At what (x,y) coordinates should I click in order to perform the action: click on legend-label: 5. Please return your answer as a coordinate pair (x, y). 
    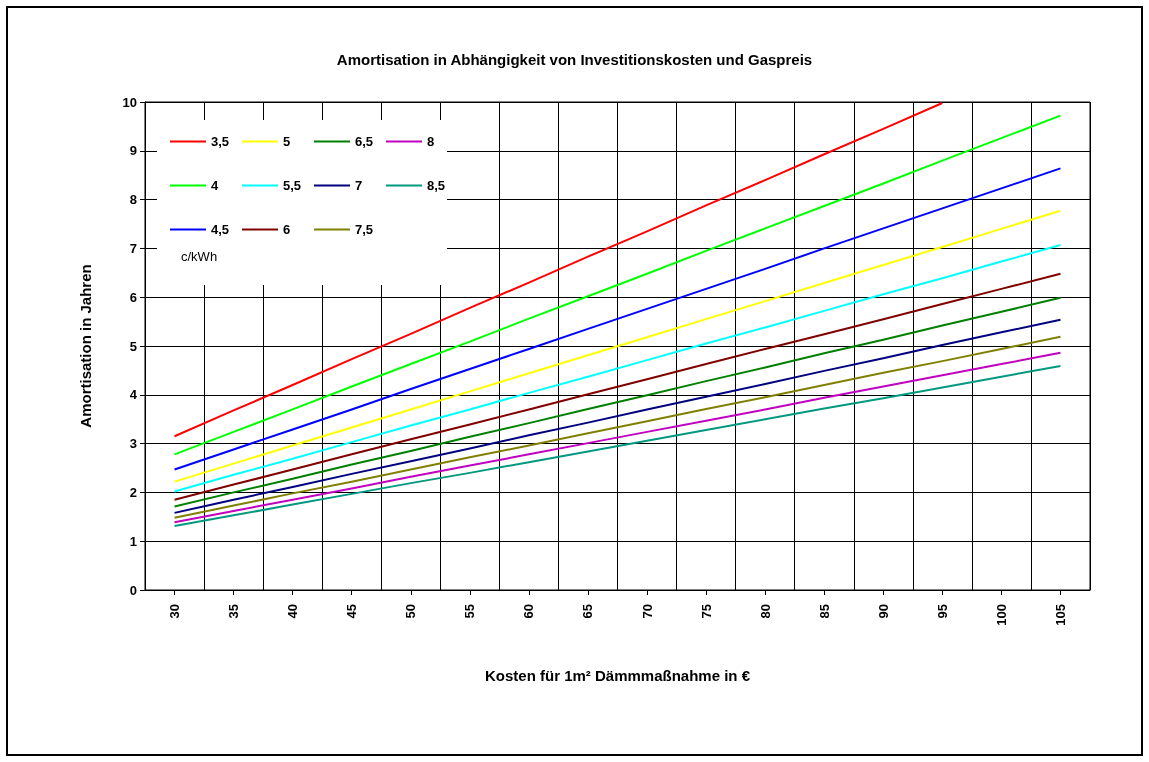
    Looking at the image, I should click on (287, 141).